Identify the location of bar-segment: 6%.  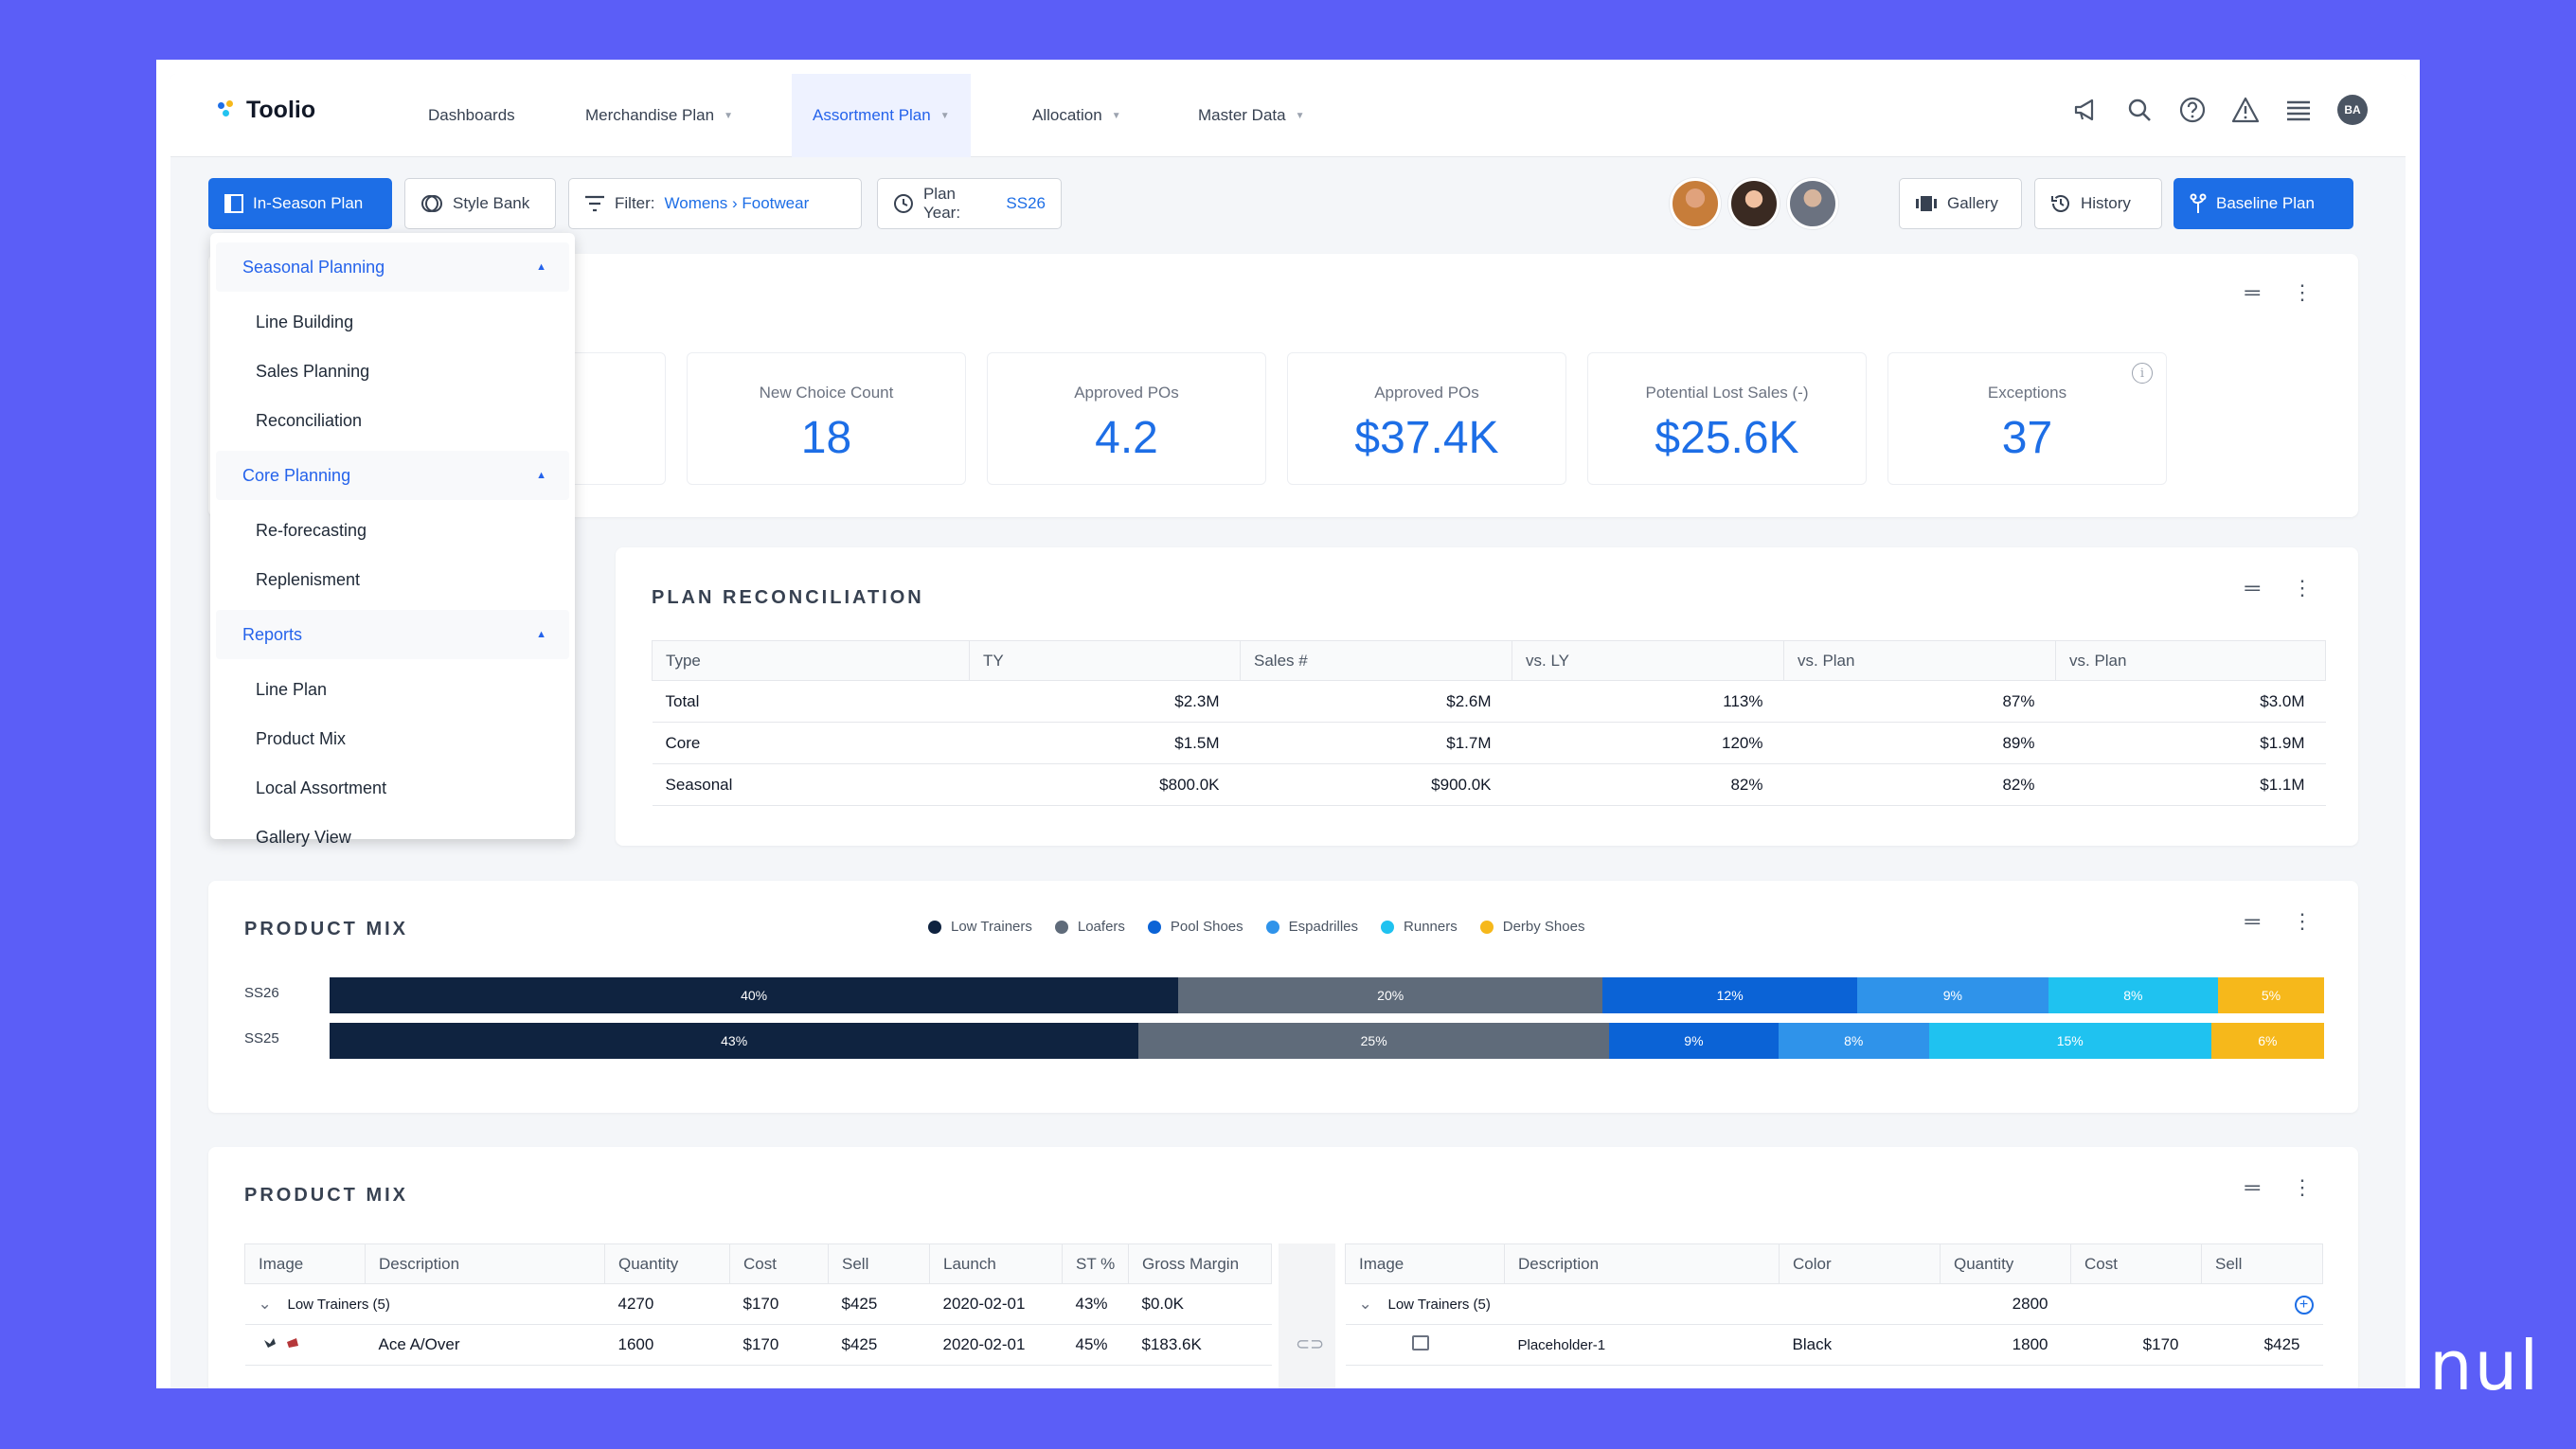
(2267, 1041).